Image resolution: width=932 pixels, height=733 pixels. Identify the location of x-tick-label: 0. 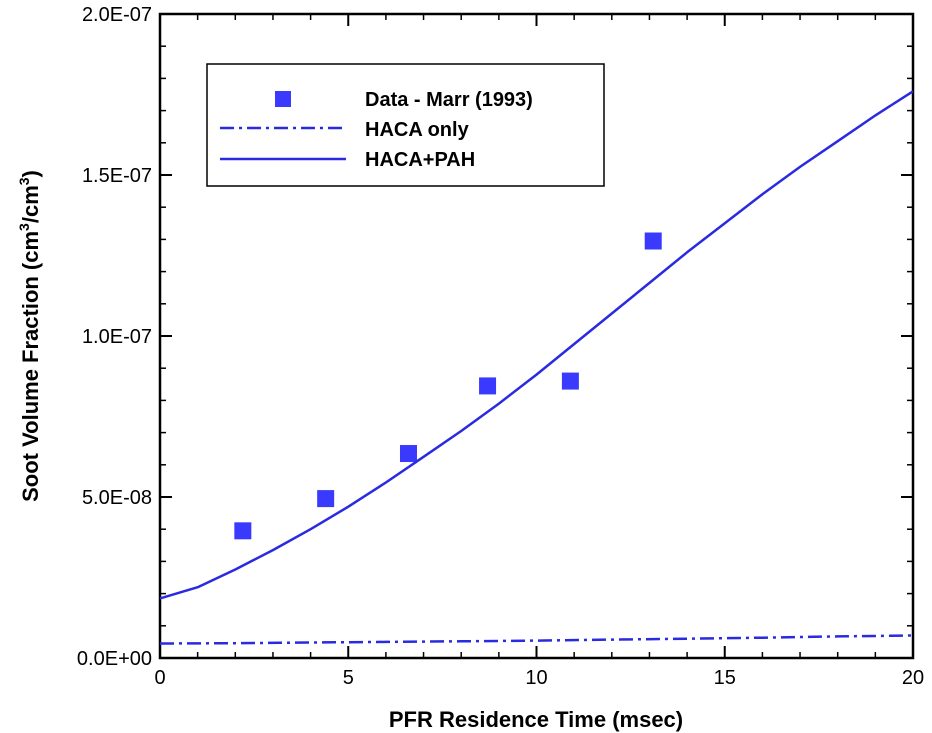
(159, 678).